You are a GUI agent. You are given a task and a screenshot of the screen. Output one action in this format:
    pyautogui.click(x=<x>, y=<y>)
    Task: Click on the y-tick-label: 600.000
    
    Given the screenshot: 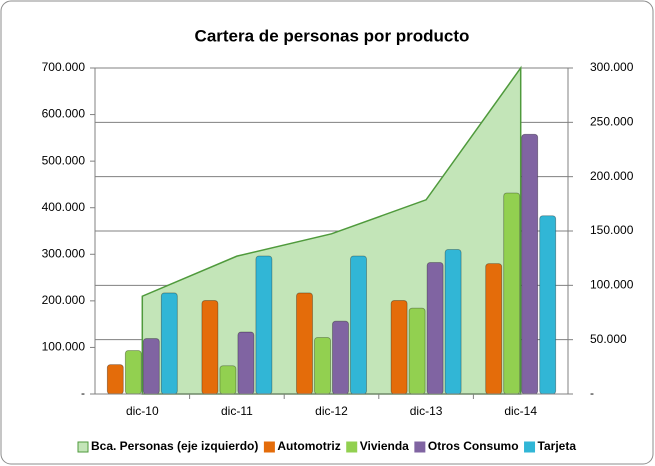 What is the action you would take?
    pyautogui.click(x=64, y=114)
    